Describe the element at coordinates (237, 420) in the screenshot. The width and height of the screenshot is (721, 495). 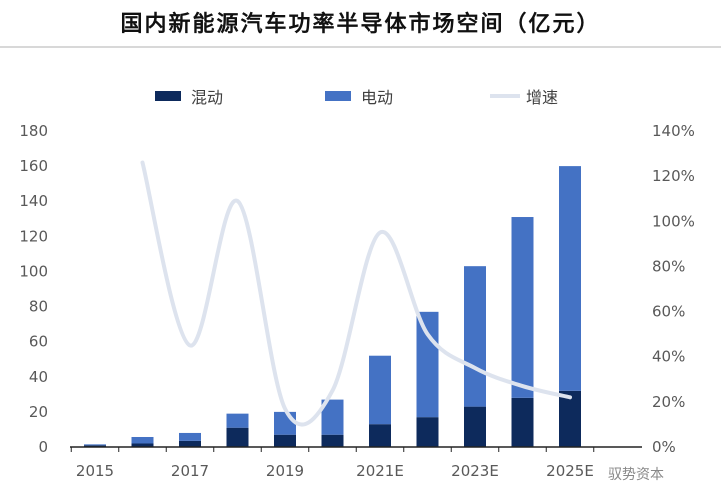
I see `bar-电动-2018` at that location.